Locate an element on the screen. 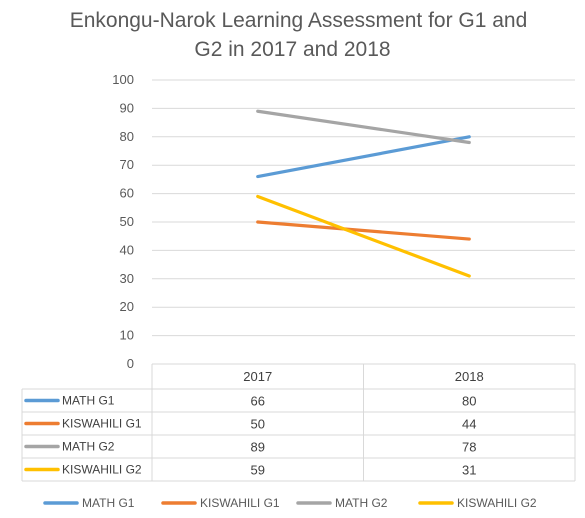 The width and height of the screenshot is (585, 518). table-value-math-g1-2017: 66 is located at coordinates (258, 401).